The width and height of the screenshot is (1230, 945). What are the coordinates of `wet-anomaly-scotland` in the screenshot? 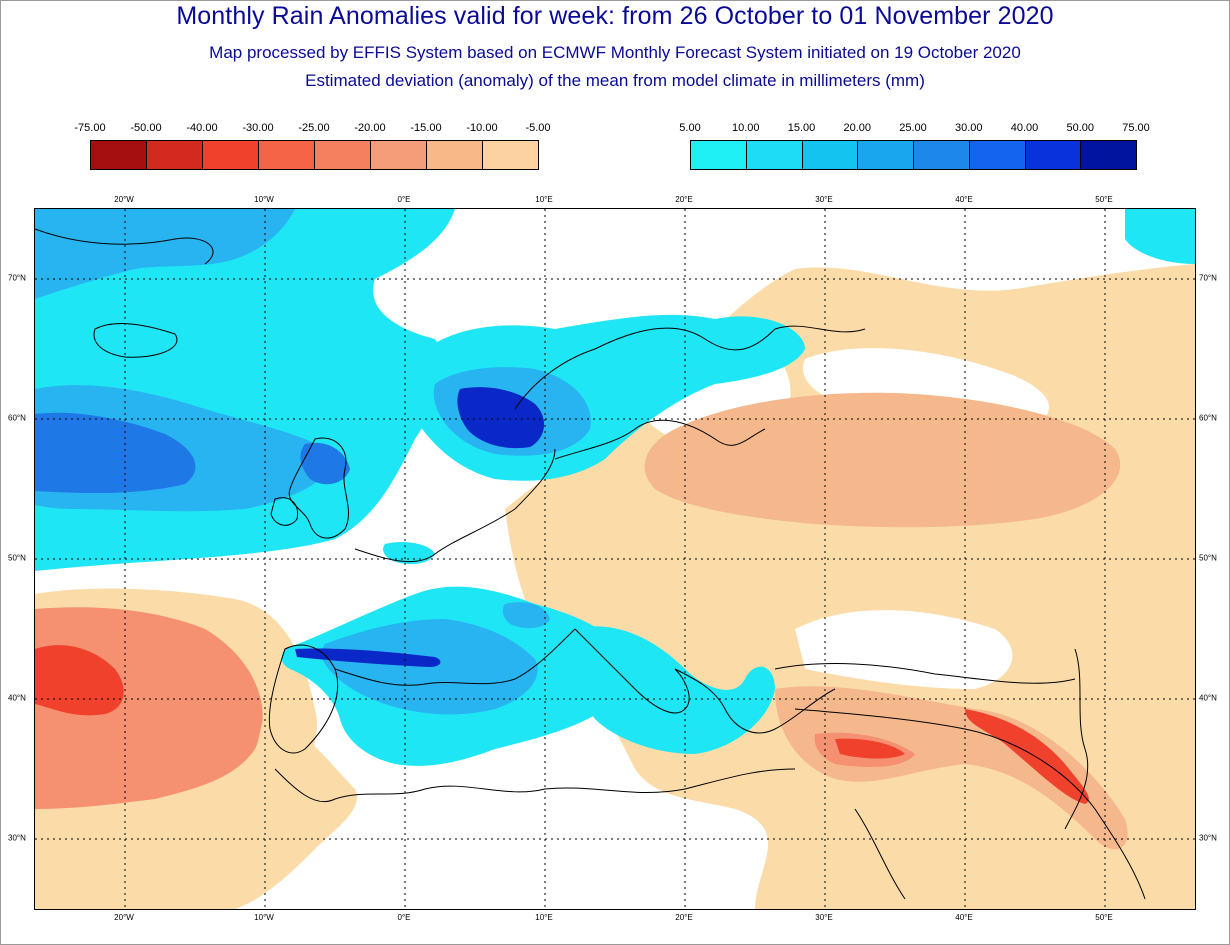 It's located at (325, 463).